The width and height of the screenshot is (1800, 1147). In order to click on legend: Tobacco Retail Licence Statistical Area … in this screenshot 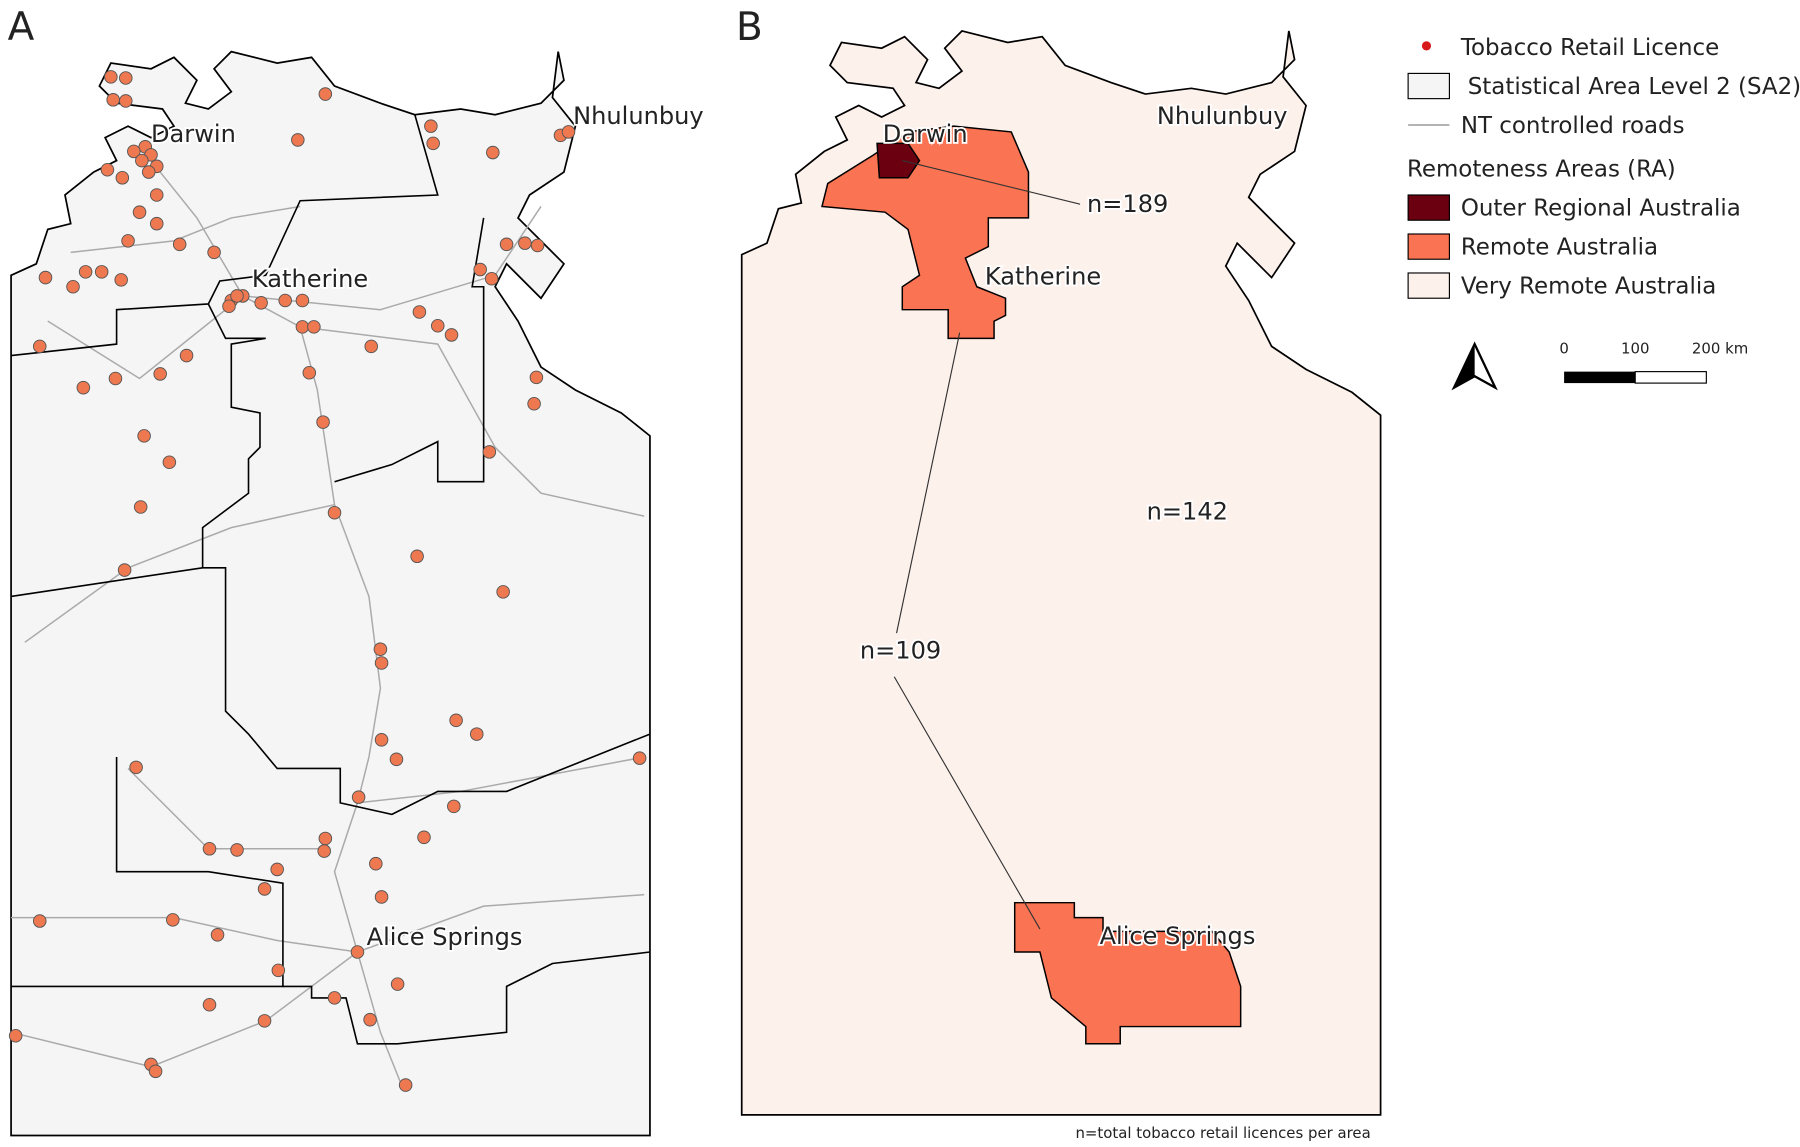, I will do `click(1603, 167)`.